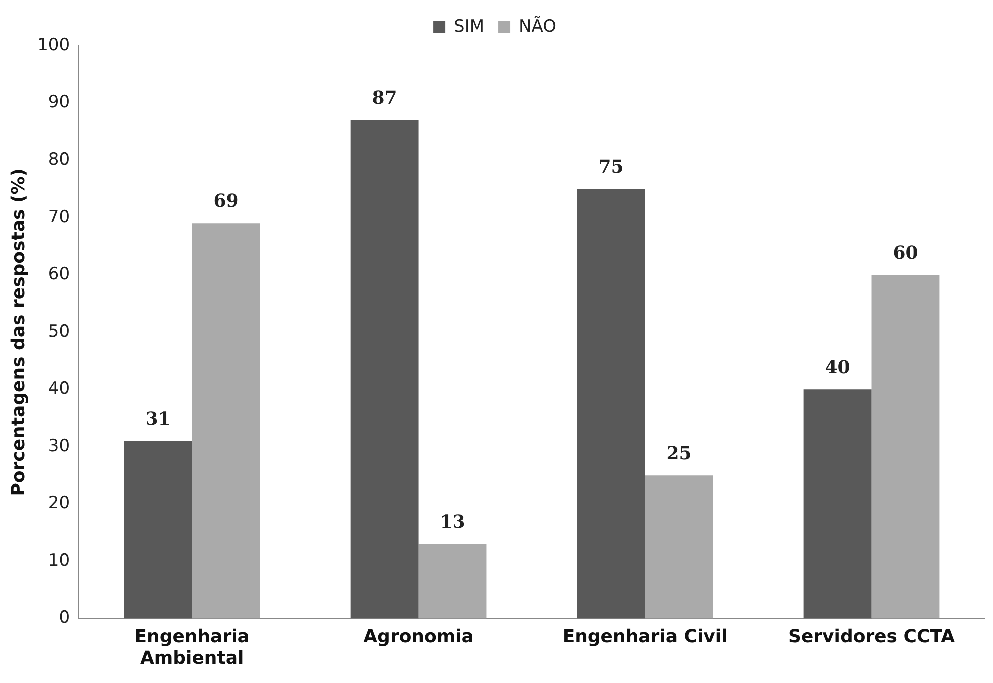 The height and width of the screenshot is (683, 993). Describe the element at coordinates (59, 446) in the screenshot. I see `y-tick-label: 30` at that location.